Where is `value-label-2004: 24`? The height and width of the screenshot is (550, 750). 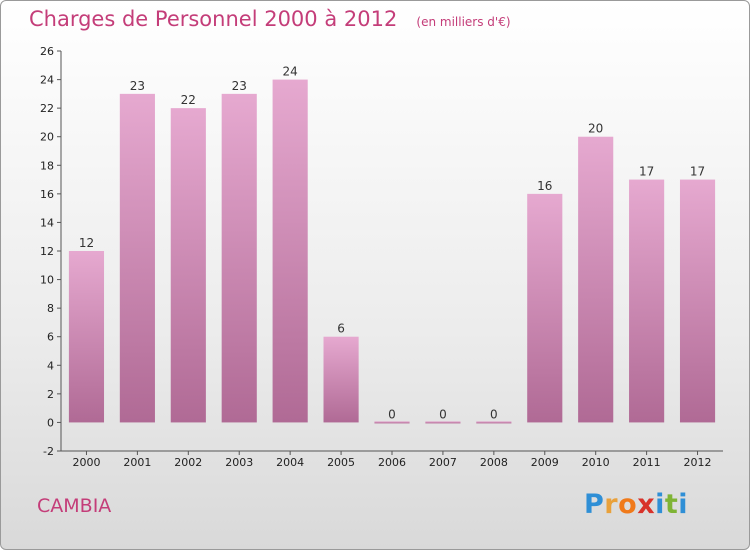
value-label-2004: 24 is located at coordinates (290, 72).